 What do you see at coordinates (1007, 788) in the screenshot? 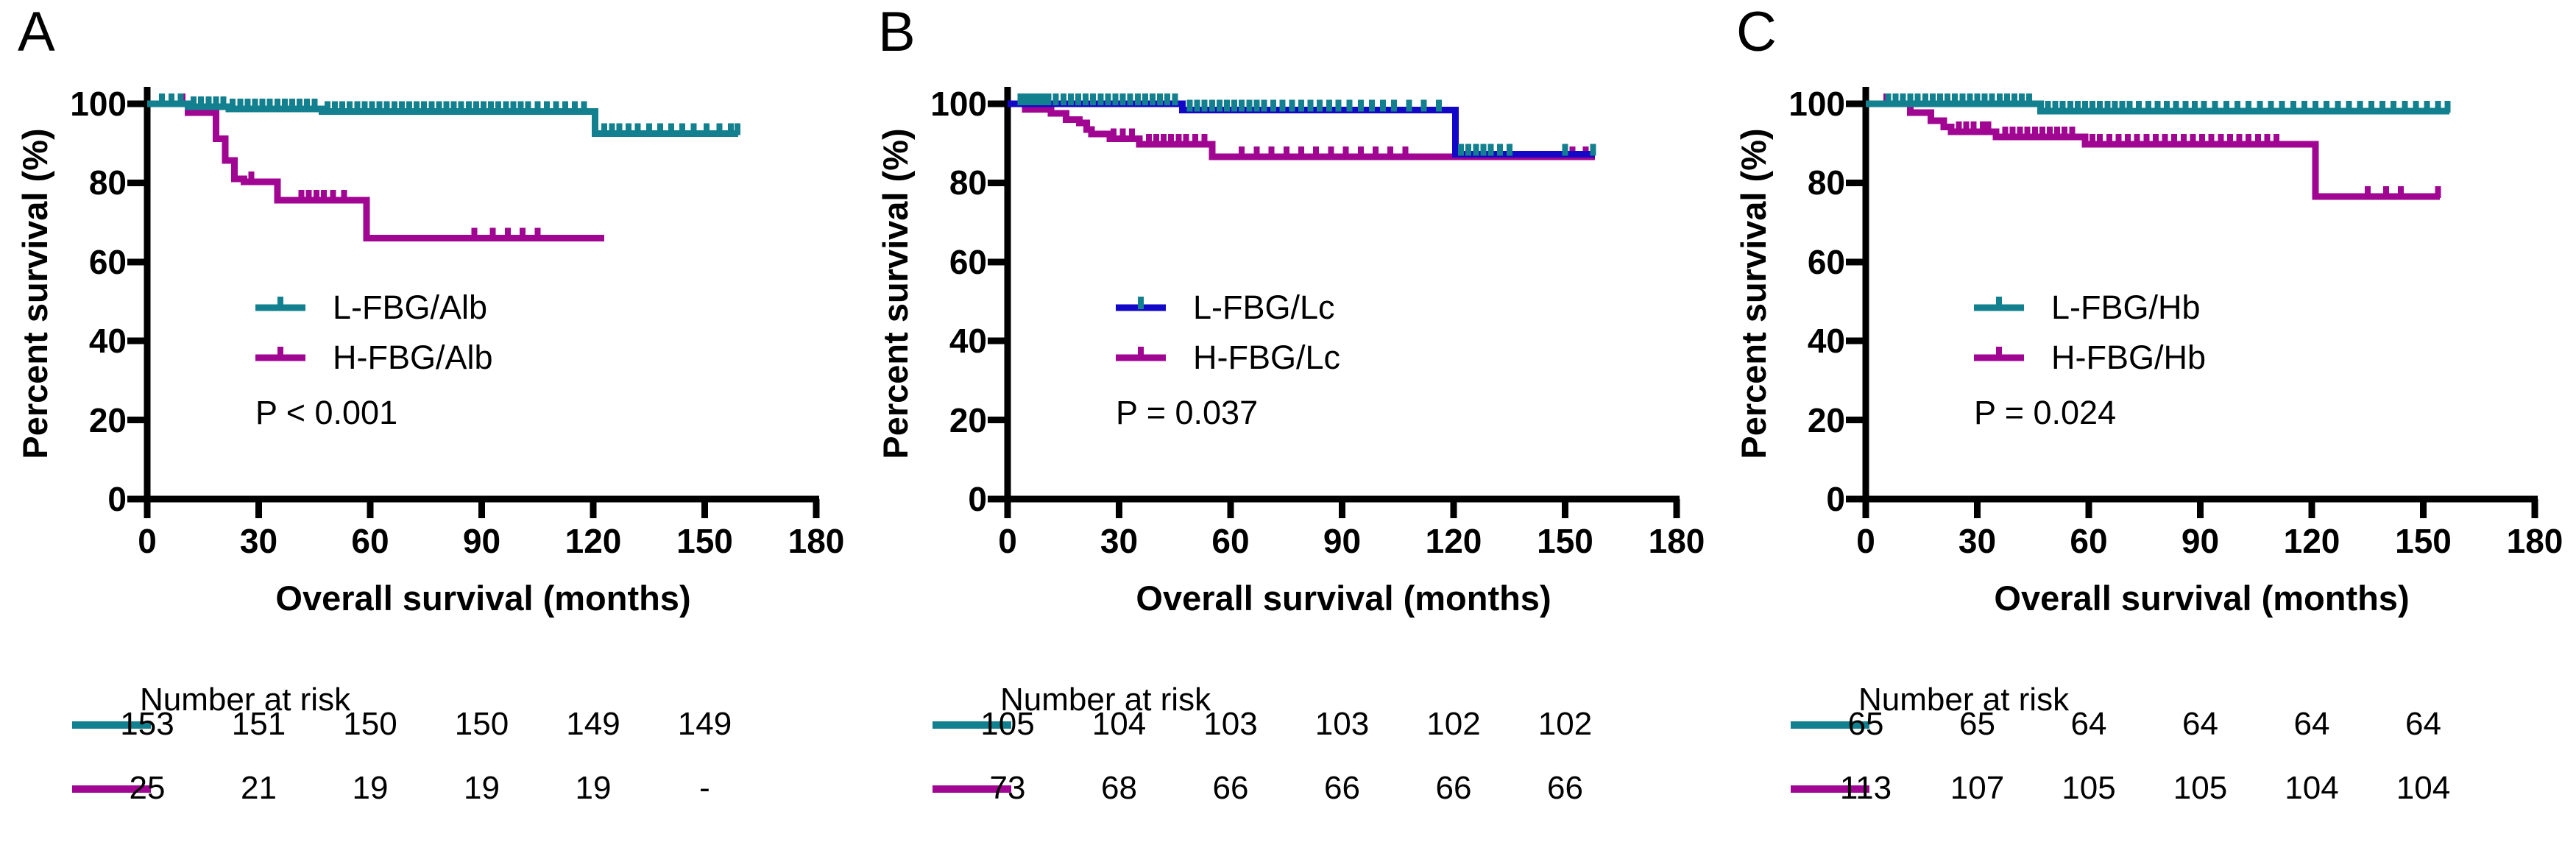
I see `risk-value: 73` at bounding box center [1007, 788].